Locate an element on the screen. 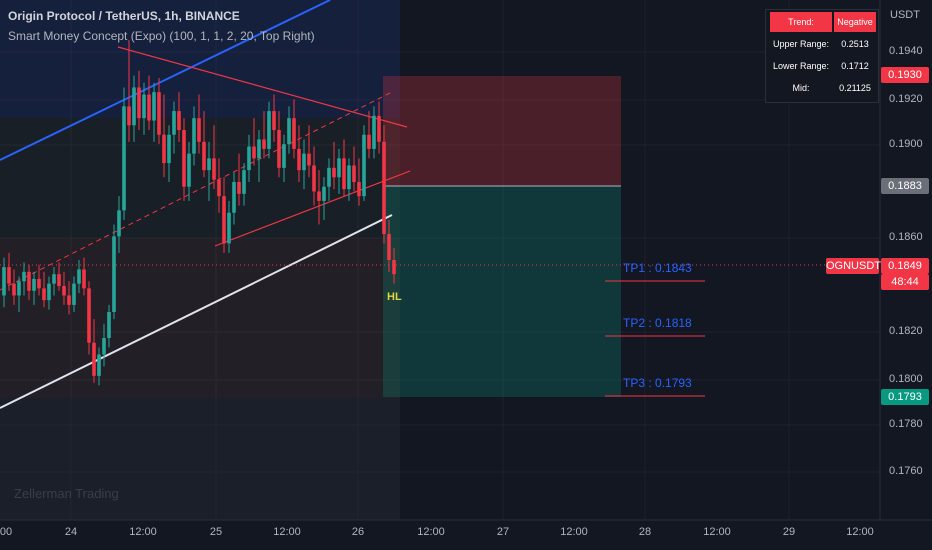  upper-blue-trendline is located at coordinates (165, 80).